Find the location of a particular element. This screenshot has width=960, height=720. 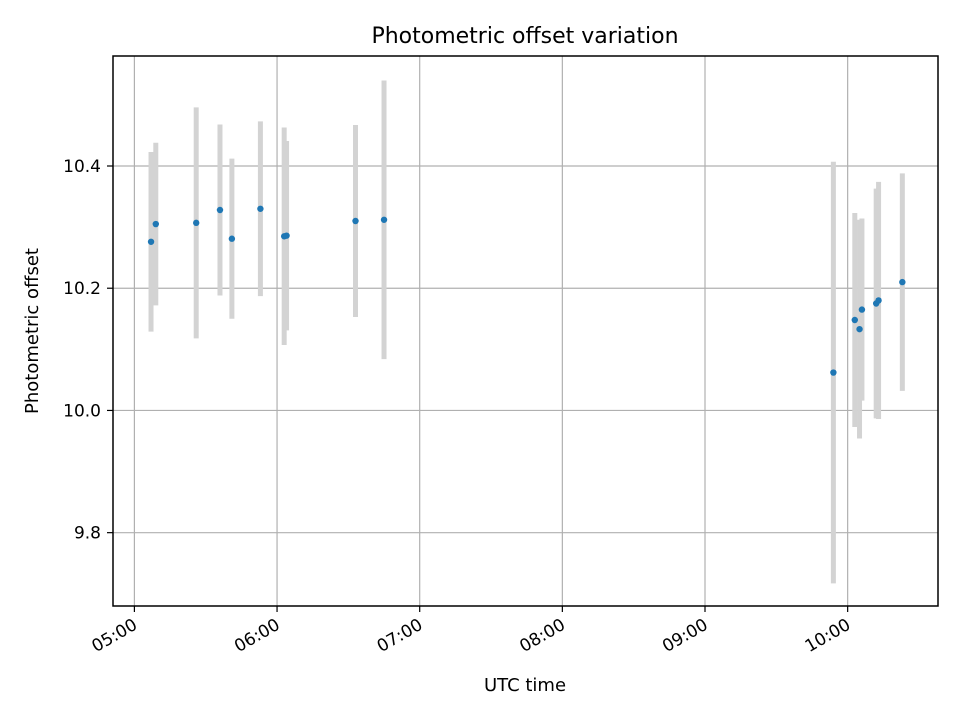

x-tick-label: 05:00 is located at coordinates (114, 636).